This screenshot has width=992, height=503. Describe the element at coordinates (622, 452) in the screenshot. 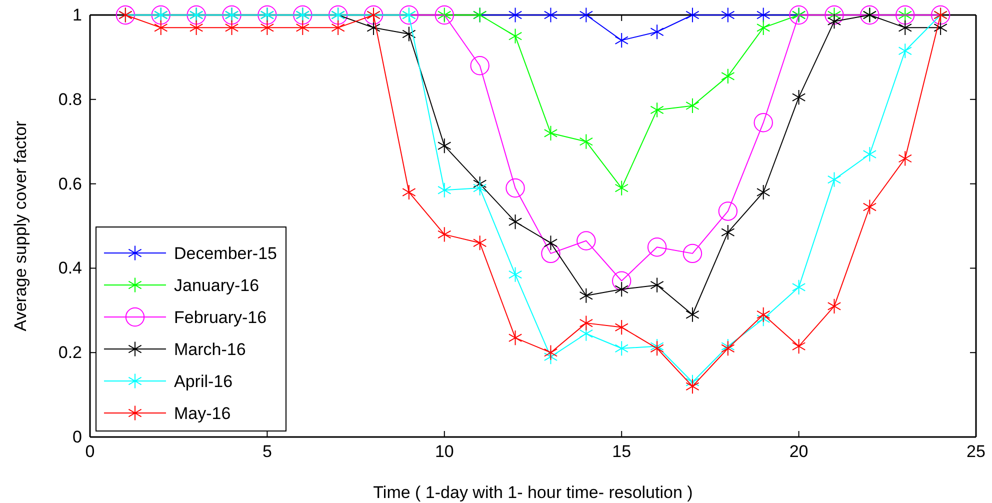

I see `x-tick-label: 15` at that location.